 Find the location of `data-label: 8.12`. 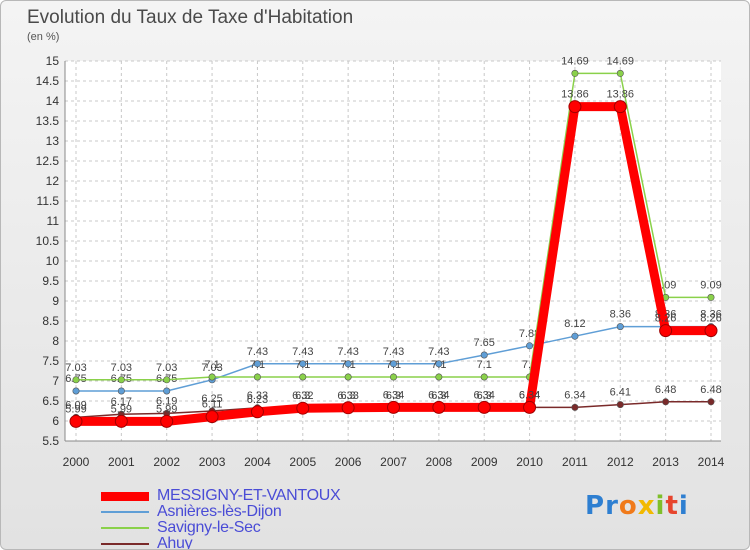

data-label: 8.12 is located at coordinates (574, 324).